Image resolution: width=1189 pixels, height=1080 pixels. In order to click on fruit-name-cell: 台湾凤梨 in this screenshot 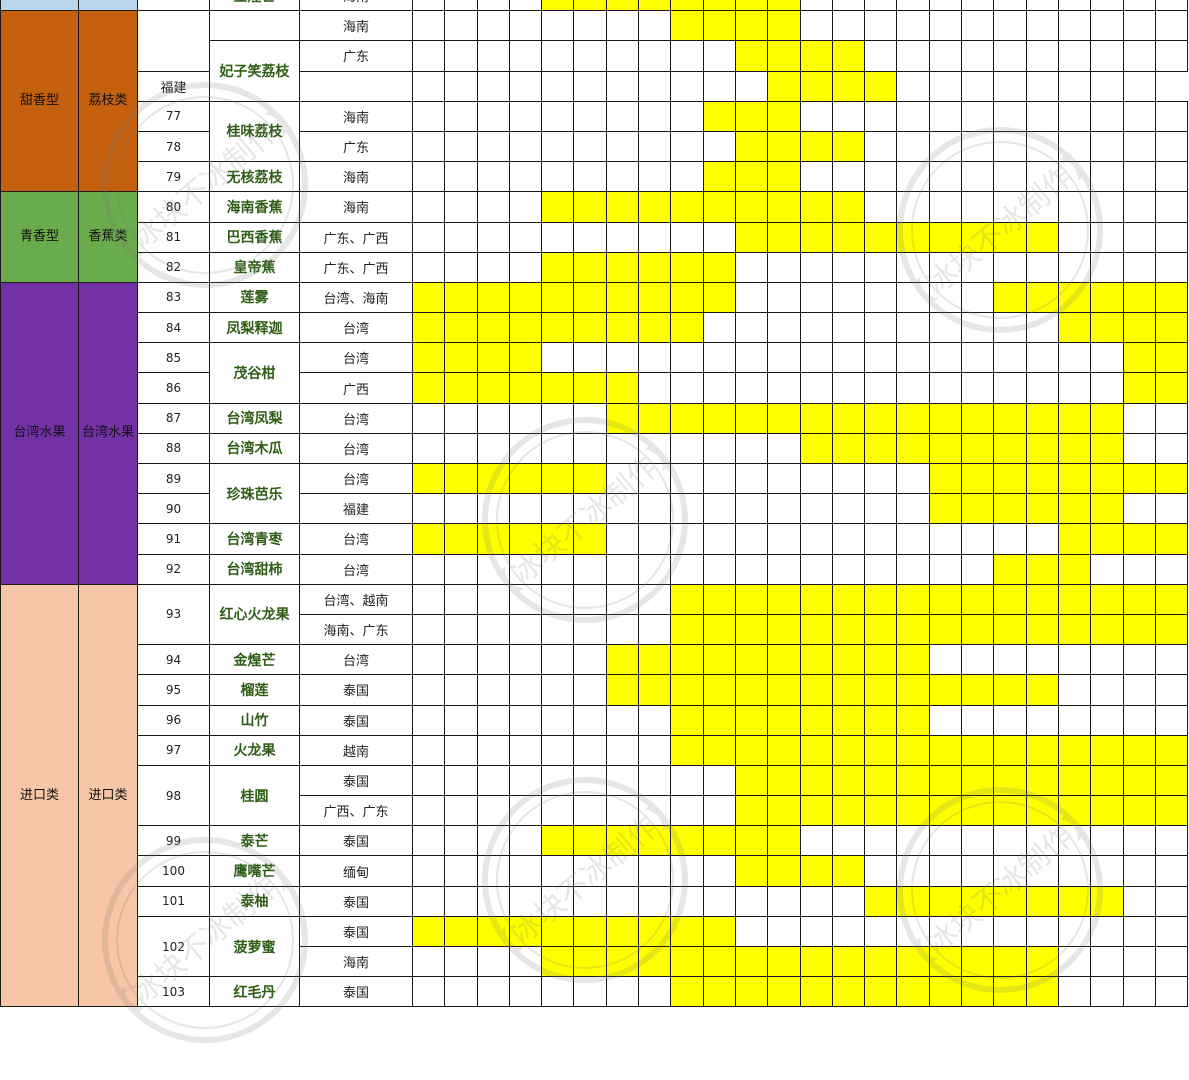, I will do `click(254, 418)`.